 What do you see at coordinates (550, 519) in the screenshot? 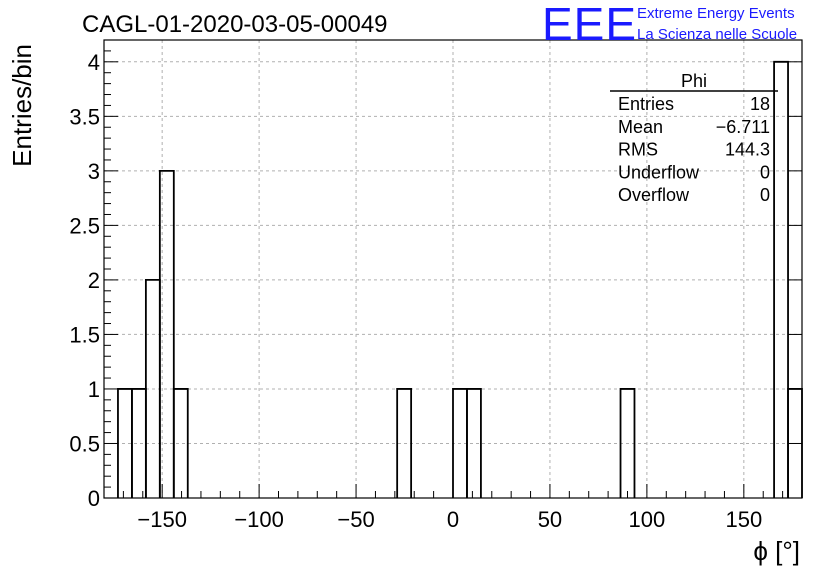
I see `x-tick-label: 50` at bounding box center [550, 519].